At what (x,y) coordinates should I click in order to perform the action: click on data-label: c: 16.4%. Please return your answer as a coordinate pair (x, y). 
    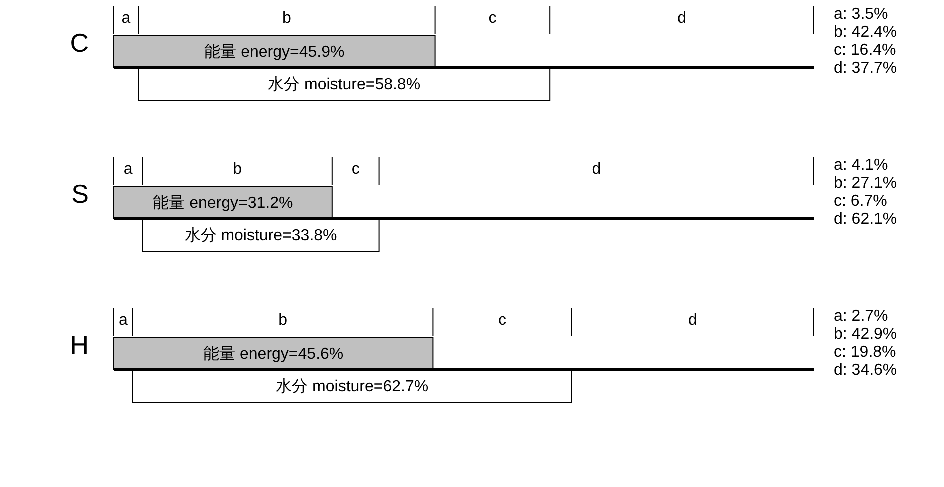
    Looking at the image, I should click on (865, 50).